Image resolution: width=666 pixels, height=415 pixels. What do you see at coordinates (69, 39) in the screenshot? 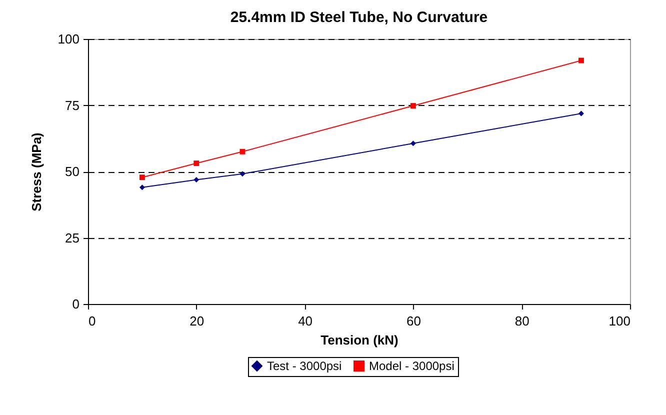
I see `y-tick-label: 100` at bounding box center [69, 39].